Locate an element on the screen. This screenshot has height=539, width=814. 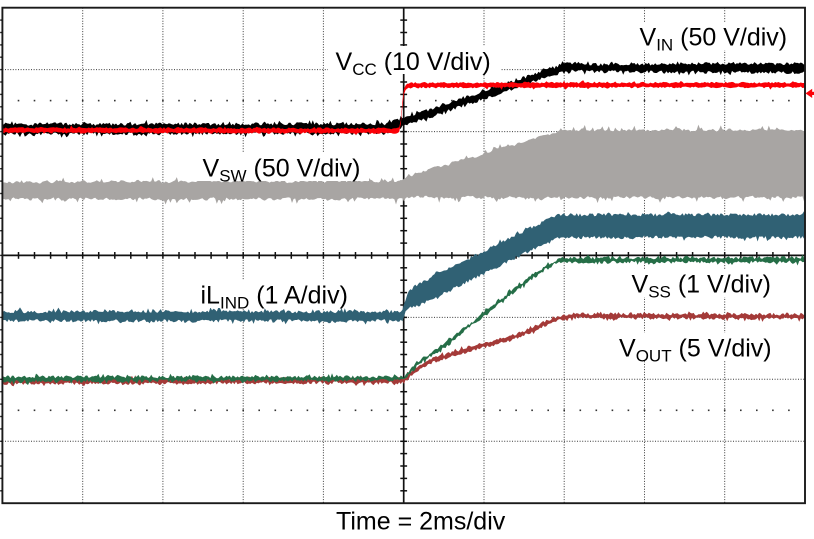
svg-text: iLIND (1 A/div) is located at coordinates (274, 297).